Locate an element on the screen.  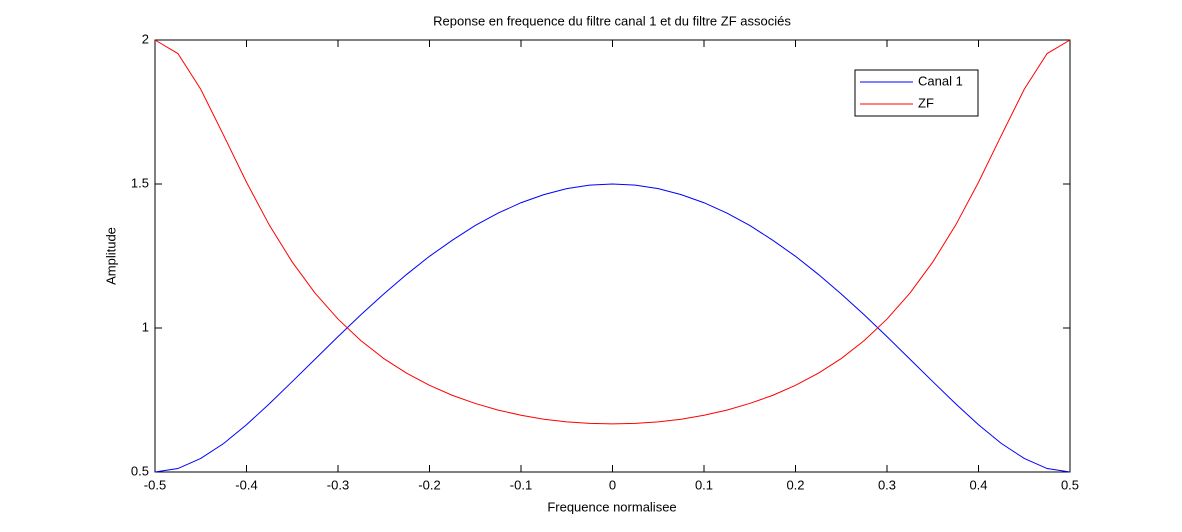
x-tick-label: -0.5 is located at coordinates (155, 484).